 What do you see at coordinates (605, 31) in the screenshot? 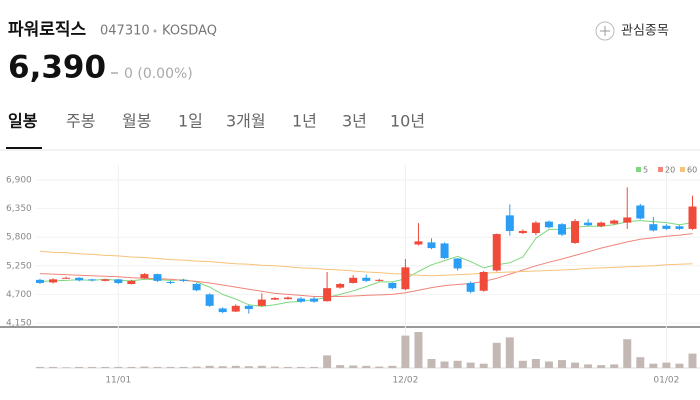
I see `plus-circle` at bounding box center [605, 31].